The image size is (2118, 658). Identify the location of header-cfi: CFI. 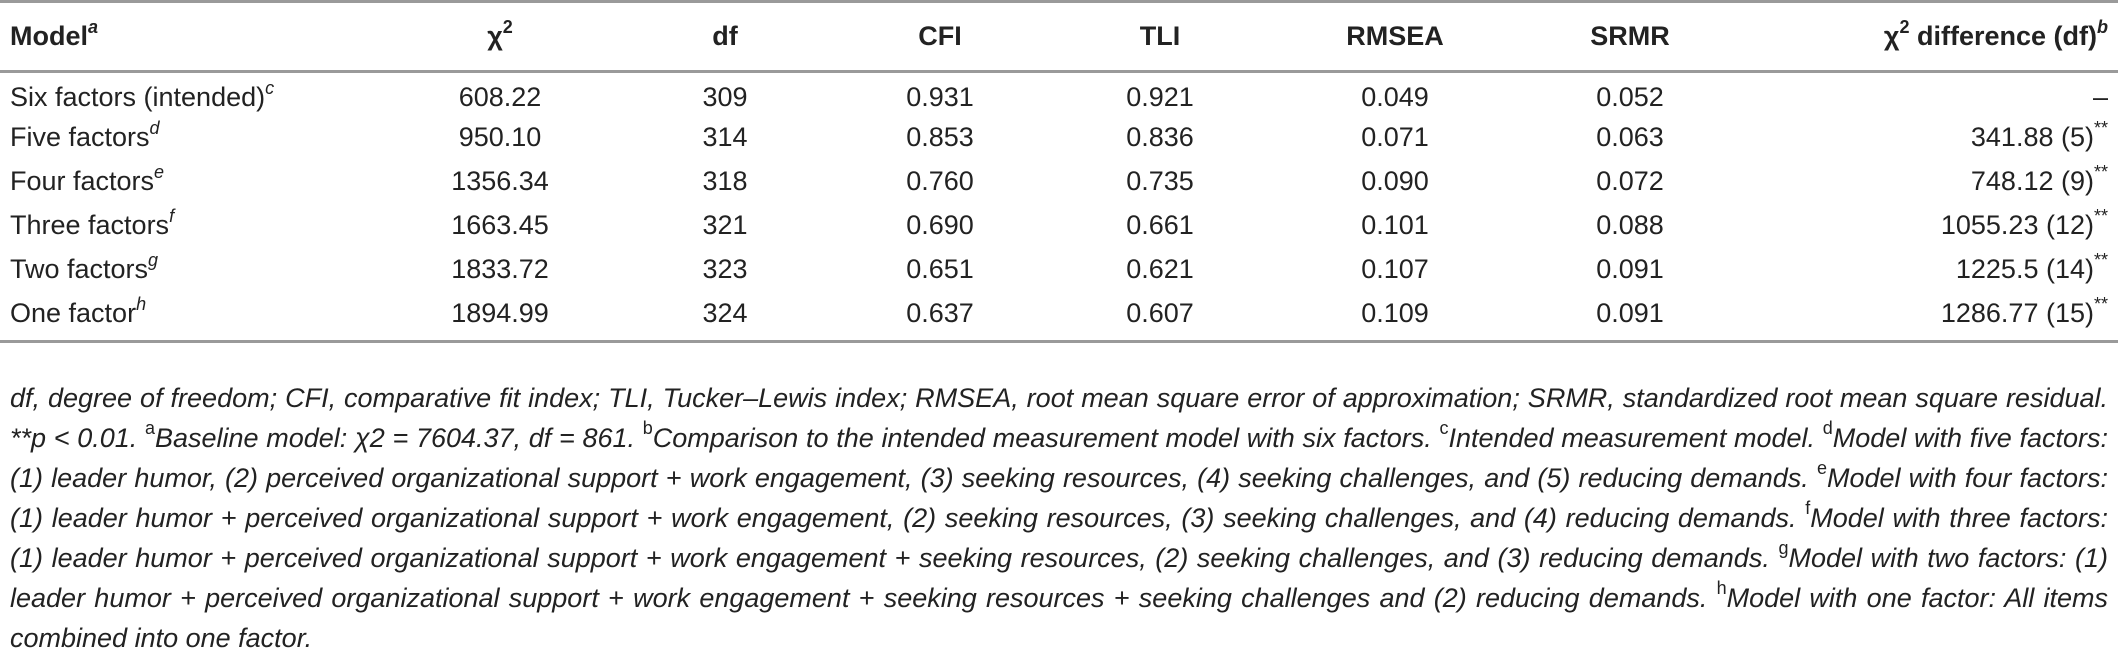
(940, 36).